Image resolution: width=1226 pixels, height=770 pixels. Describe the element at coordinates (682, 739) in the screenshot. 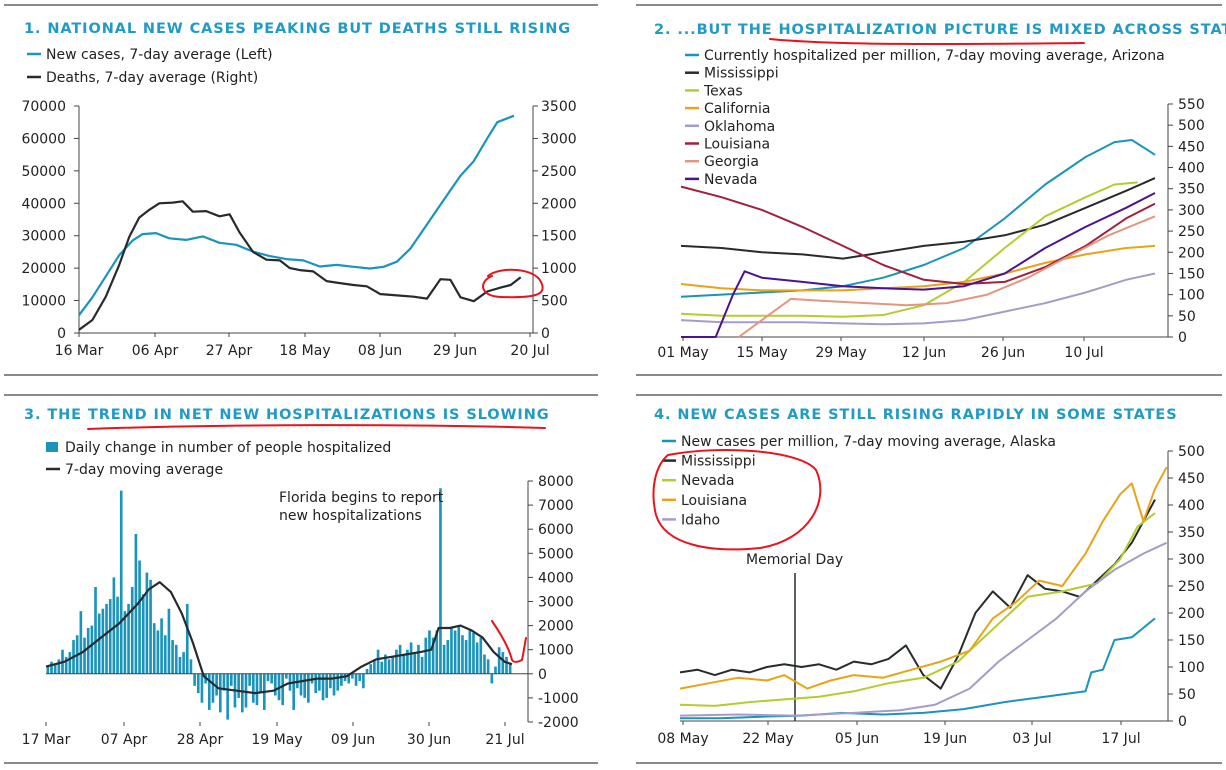

I see `x-axis-tick-label: 08 May` at that location.